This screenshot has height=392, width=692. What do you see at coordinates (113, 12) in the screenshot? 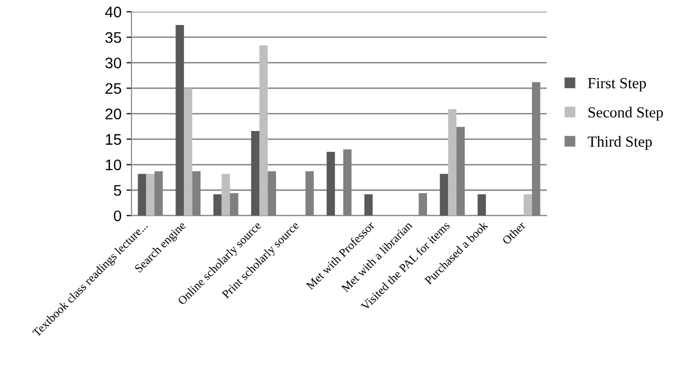
I see `y-tick-label: 40` at bounding box center [113, 12].